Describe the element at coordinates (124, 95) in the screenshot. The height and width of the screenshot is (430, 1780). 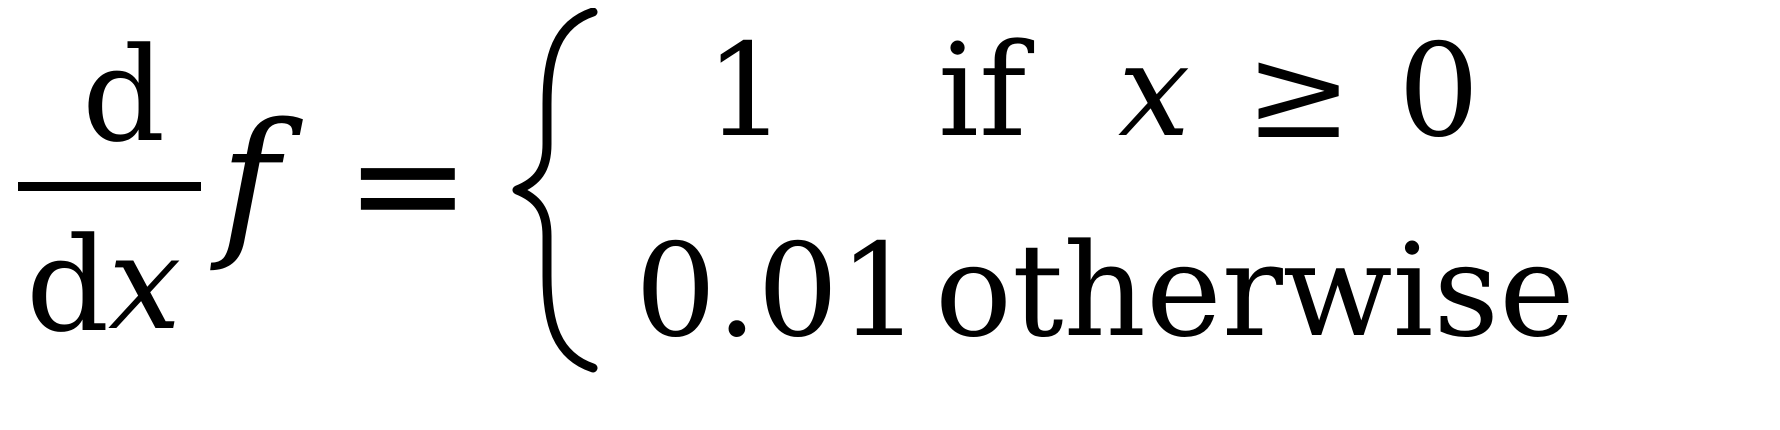
I see `derivative-numerator: d` at that location.